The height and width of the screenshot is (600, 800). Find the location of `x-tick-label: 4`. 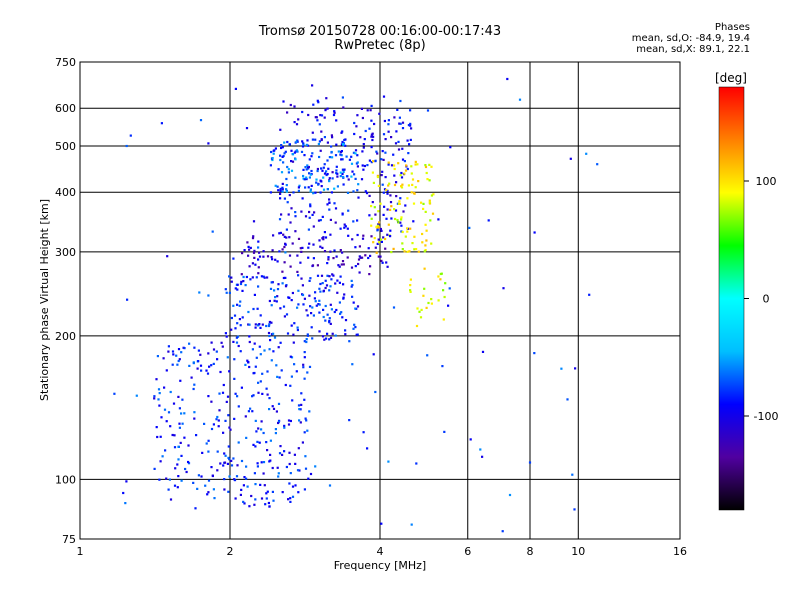

x-tick-label: 4 is located at coordinates (380, 551).